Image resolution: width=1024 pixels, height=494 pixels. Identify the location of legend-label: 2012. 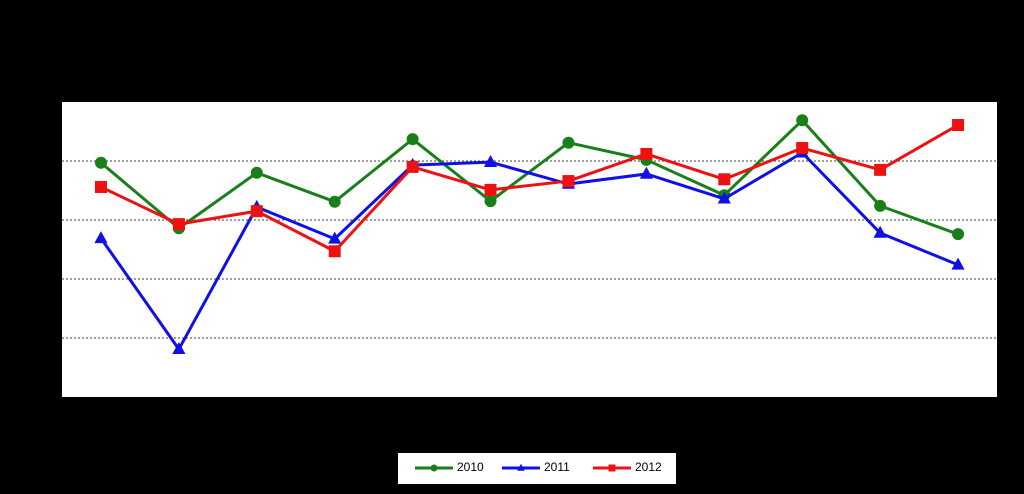
(648, 467).